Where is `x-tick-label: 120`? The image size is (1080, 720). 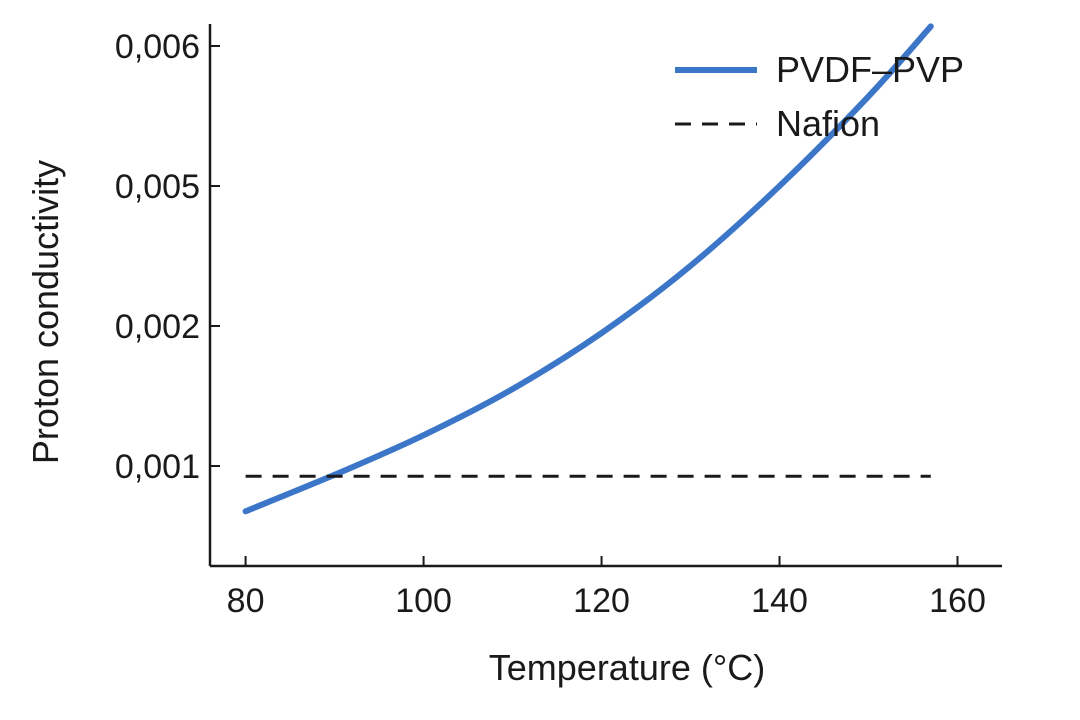 x-tick-label: 120 is located at coordinates (601, 601).